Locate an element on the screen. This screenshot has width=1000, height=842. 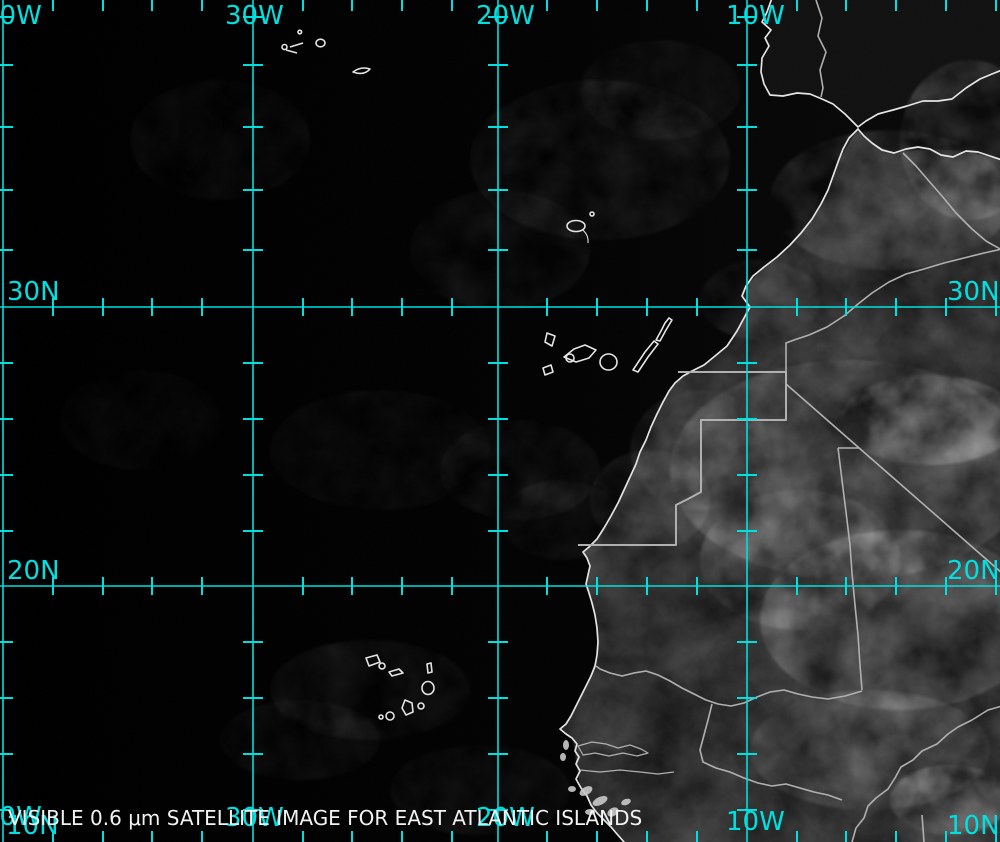
grid-label-top-30w: 30W is located at coordinates (254, 16).